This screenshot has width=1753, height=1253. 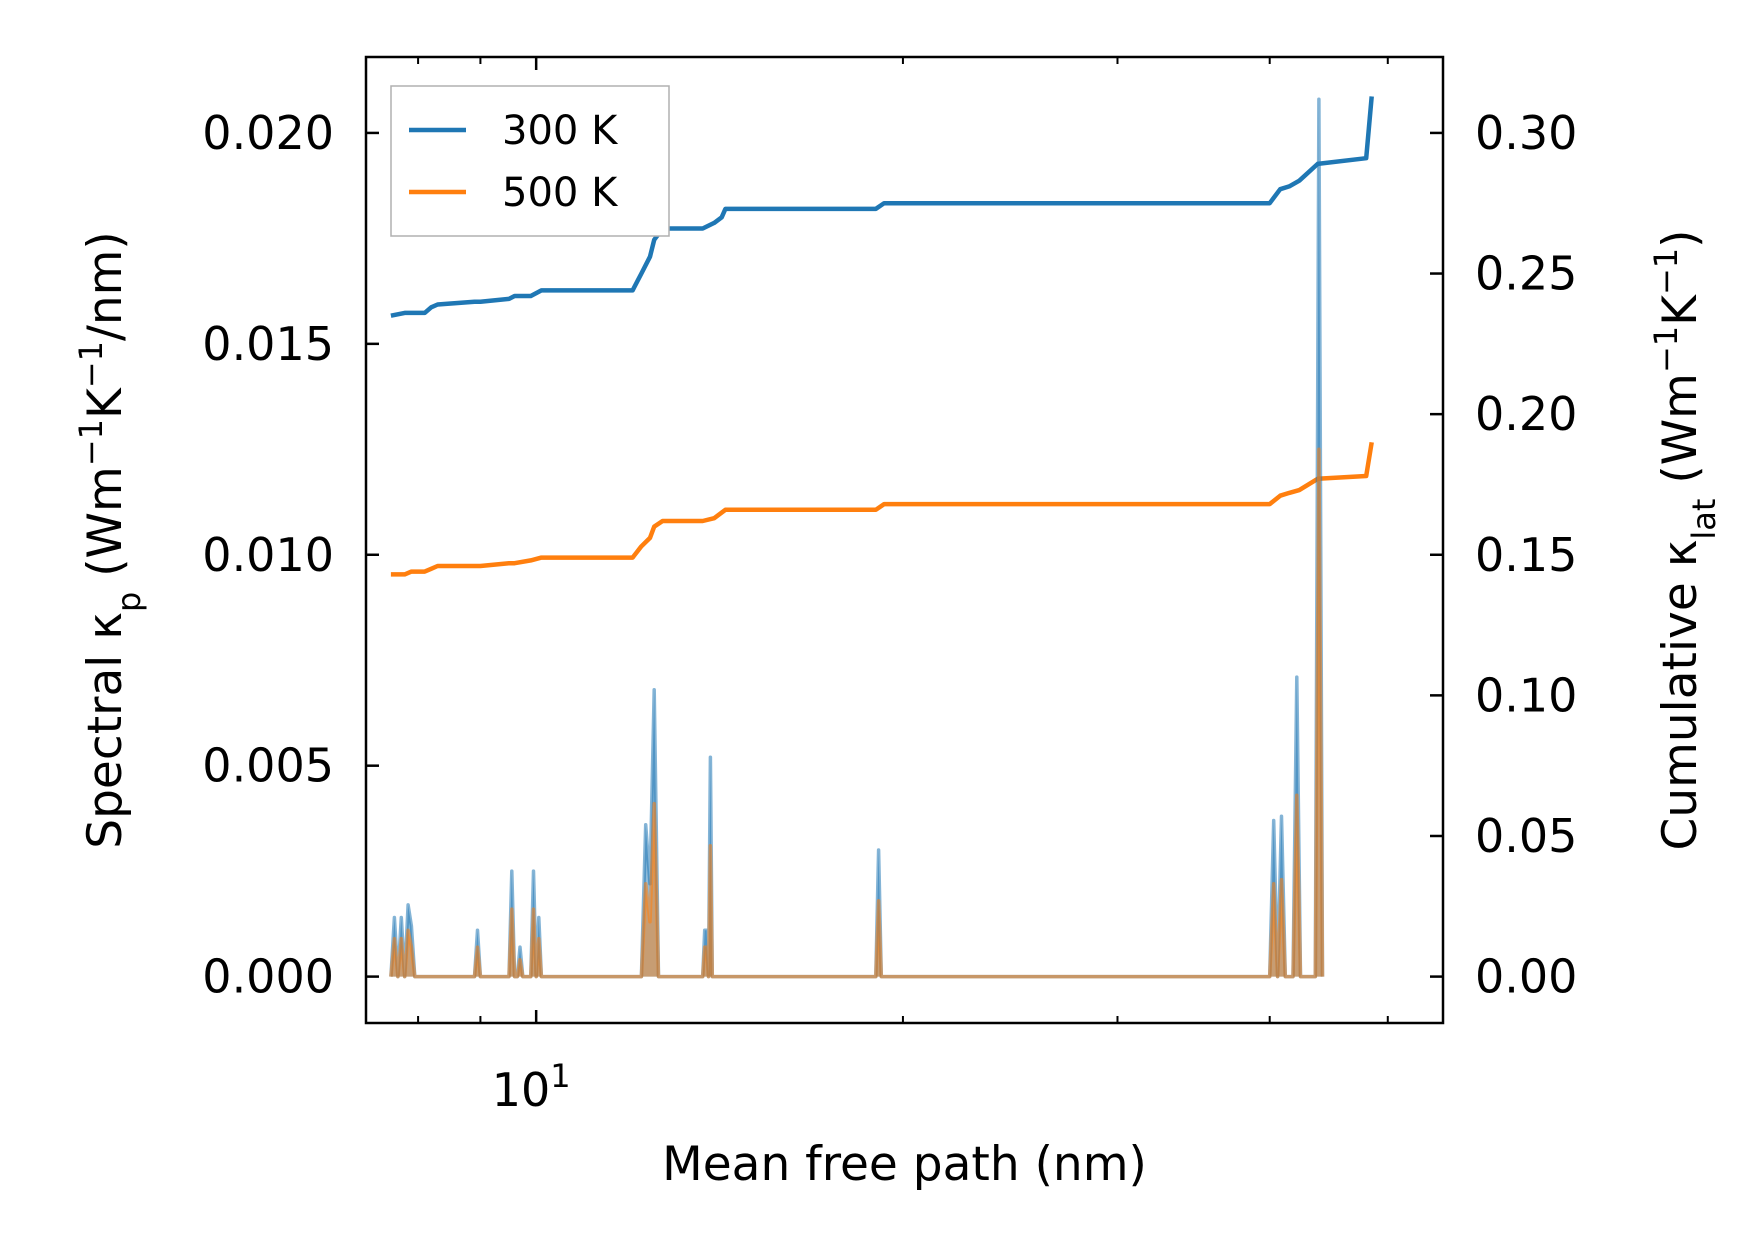 What do you see at coordinates (91, 442) in the screenshot?
I see `y-left-sup1: −1` at bounding box center [91, 442].